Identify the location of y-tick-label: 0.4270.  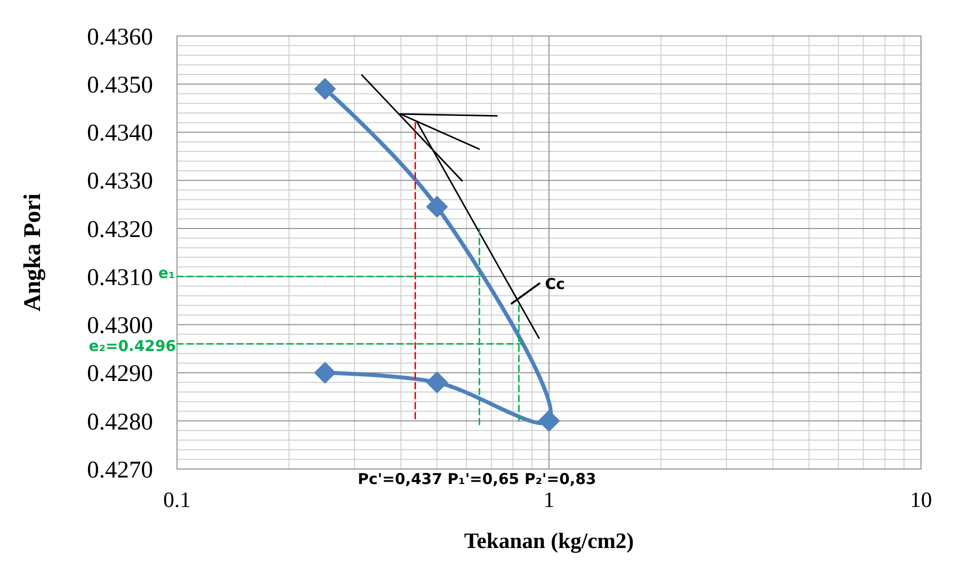
(120, 470).